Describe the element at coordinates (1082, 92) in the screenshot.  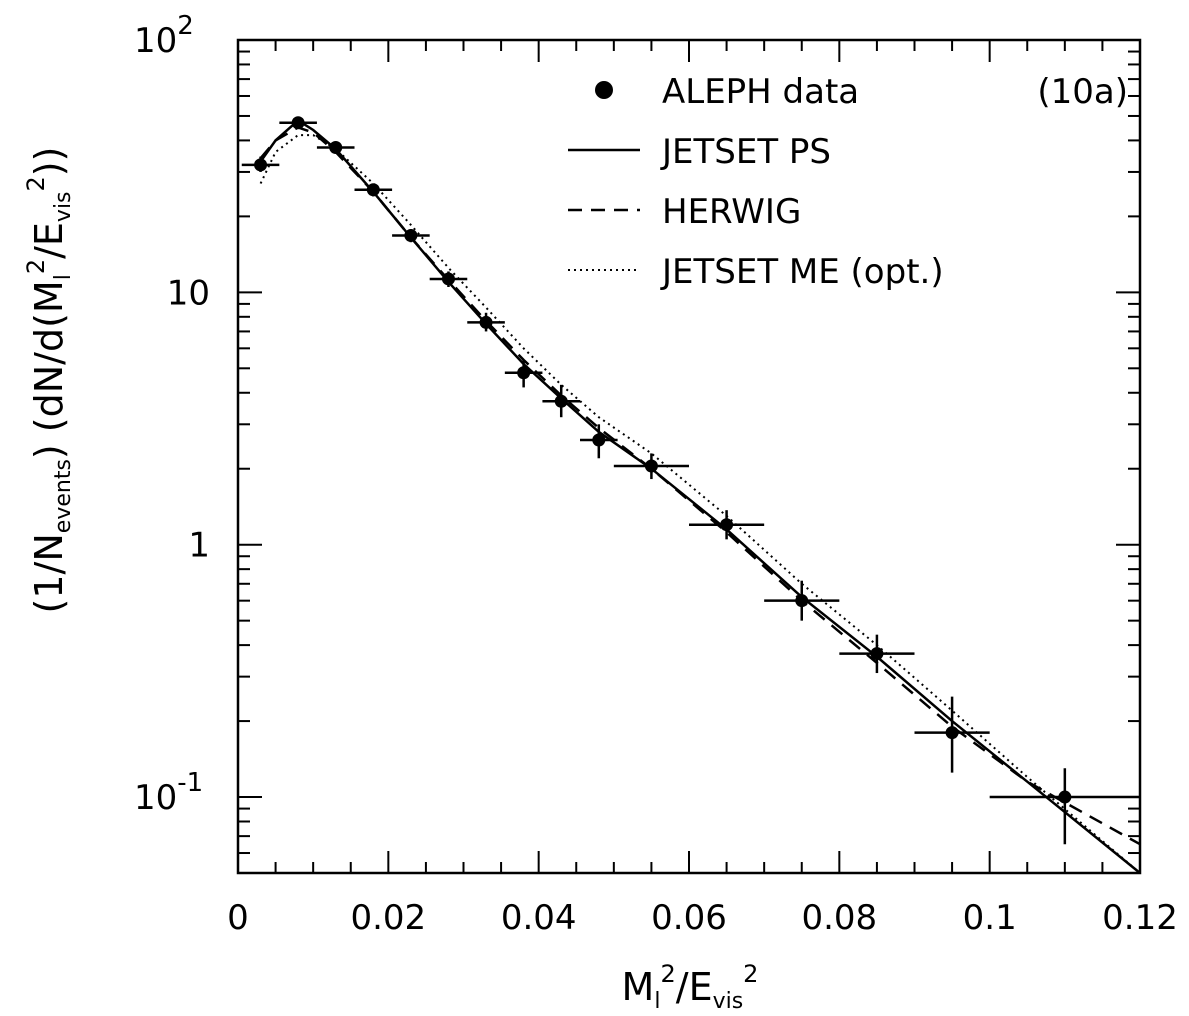
I see `panel-label: (10a)` at that location.